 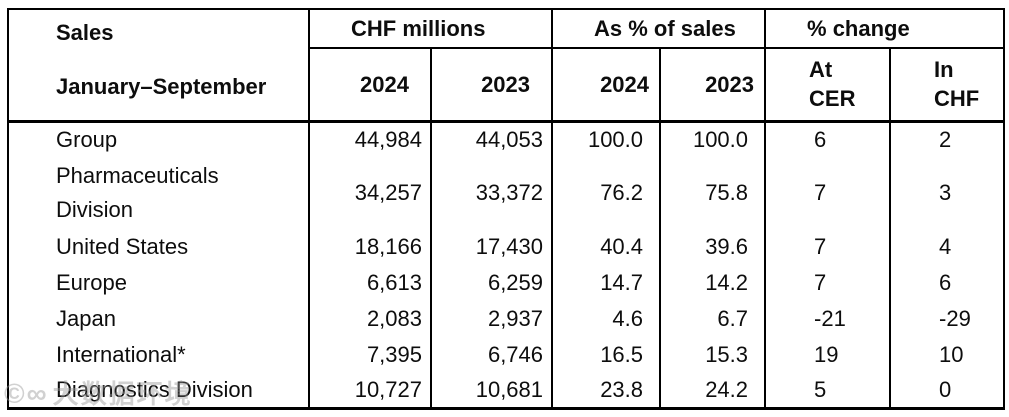 What do you see at coordinates (827, 391) in the screenshot?
I see `change-at-cer-value: 5` at bounding box center [827, 391].